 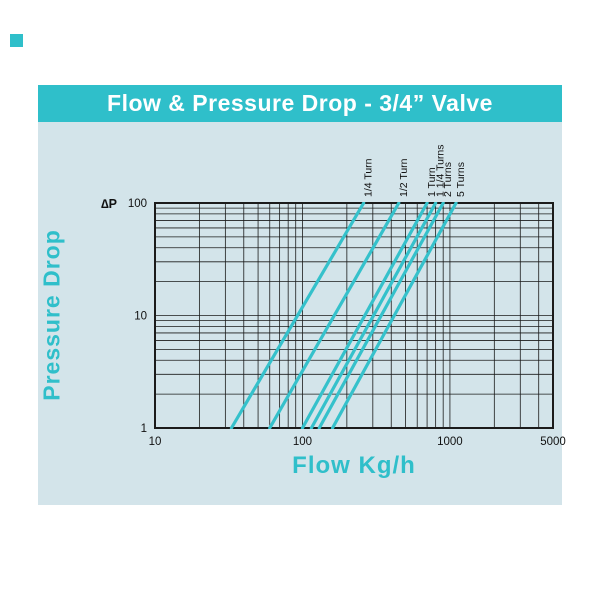 What do you see at coordinates (51, 315) in the screenshot?
I see `y-axis-title: Pressure Drop` at bounding box center [51, 315].